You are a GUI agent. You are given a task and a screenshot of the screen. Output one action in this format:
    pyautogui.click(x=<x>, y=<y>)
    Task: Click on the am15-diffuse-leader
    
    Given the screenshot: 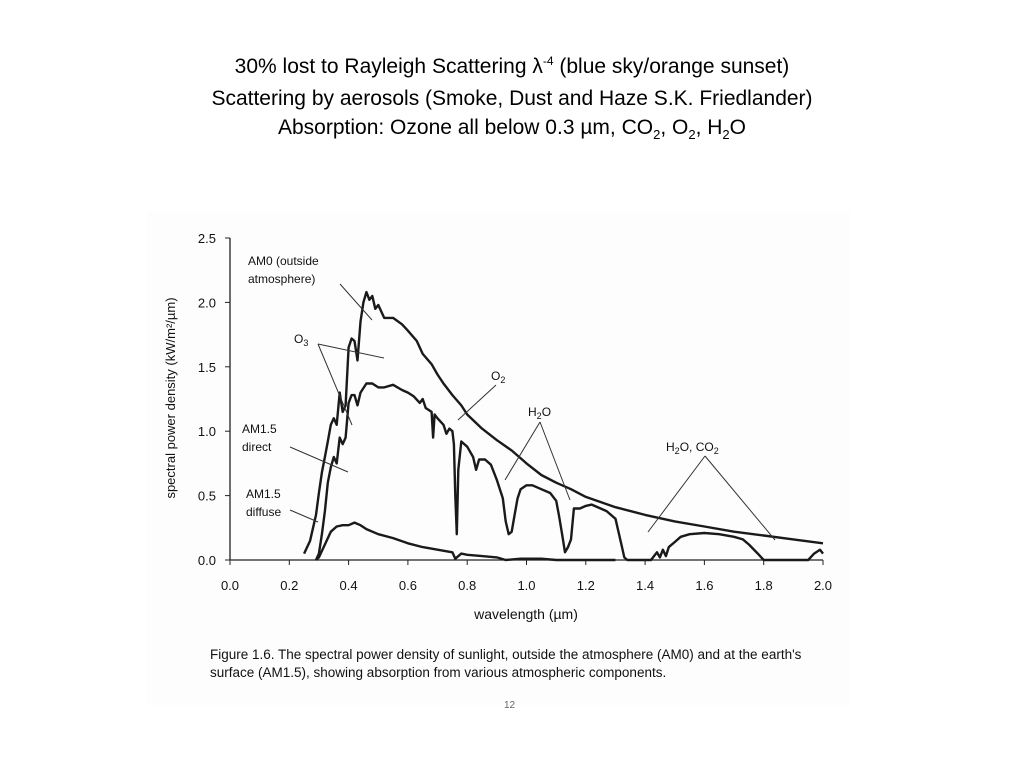 What is the action you would take?
    pyautogui.click(x=304, y=516)
    